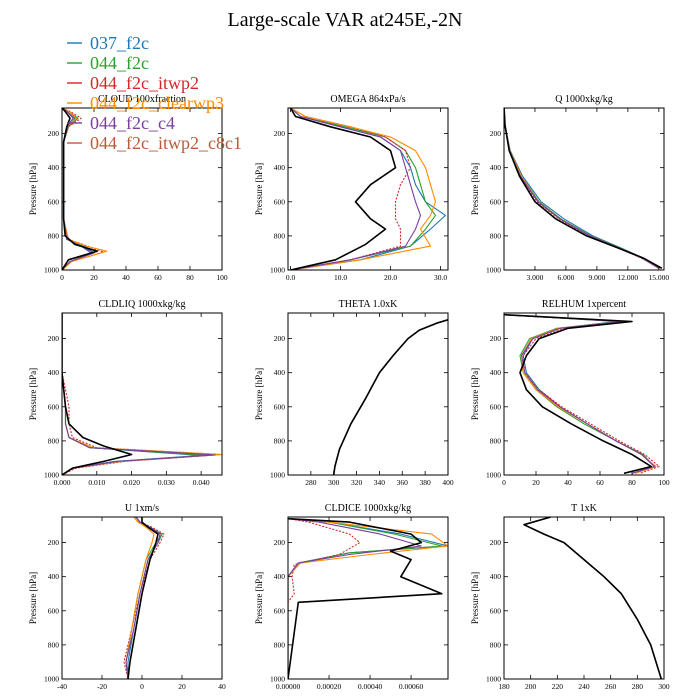  What do you see at coordinates (119, 63) in the screenshot?
I see `legend-label: 044_f2c` at bounding box center [119, 63].